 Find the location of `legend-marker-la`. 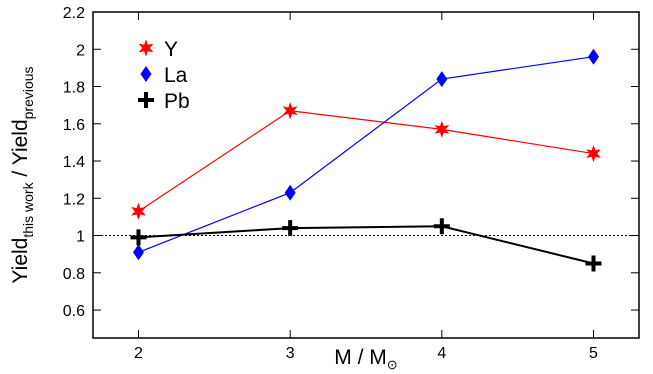

legend-marker-la is located at coordinates (146, 74).